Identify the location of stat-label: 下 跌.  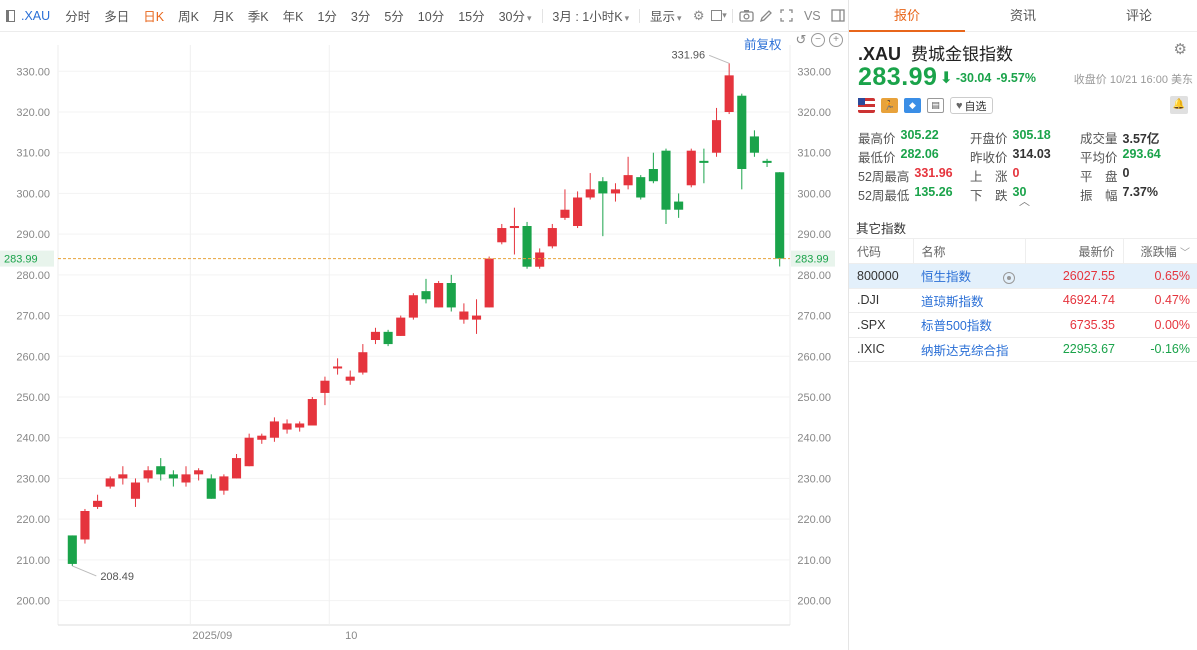
(989, 196).